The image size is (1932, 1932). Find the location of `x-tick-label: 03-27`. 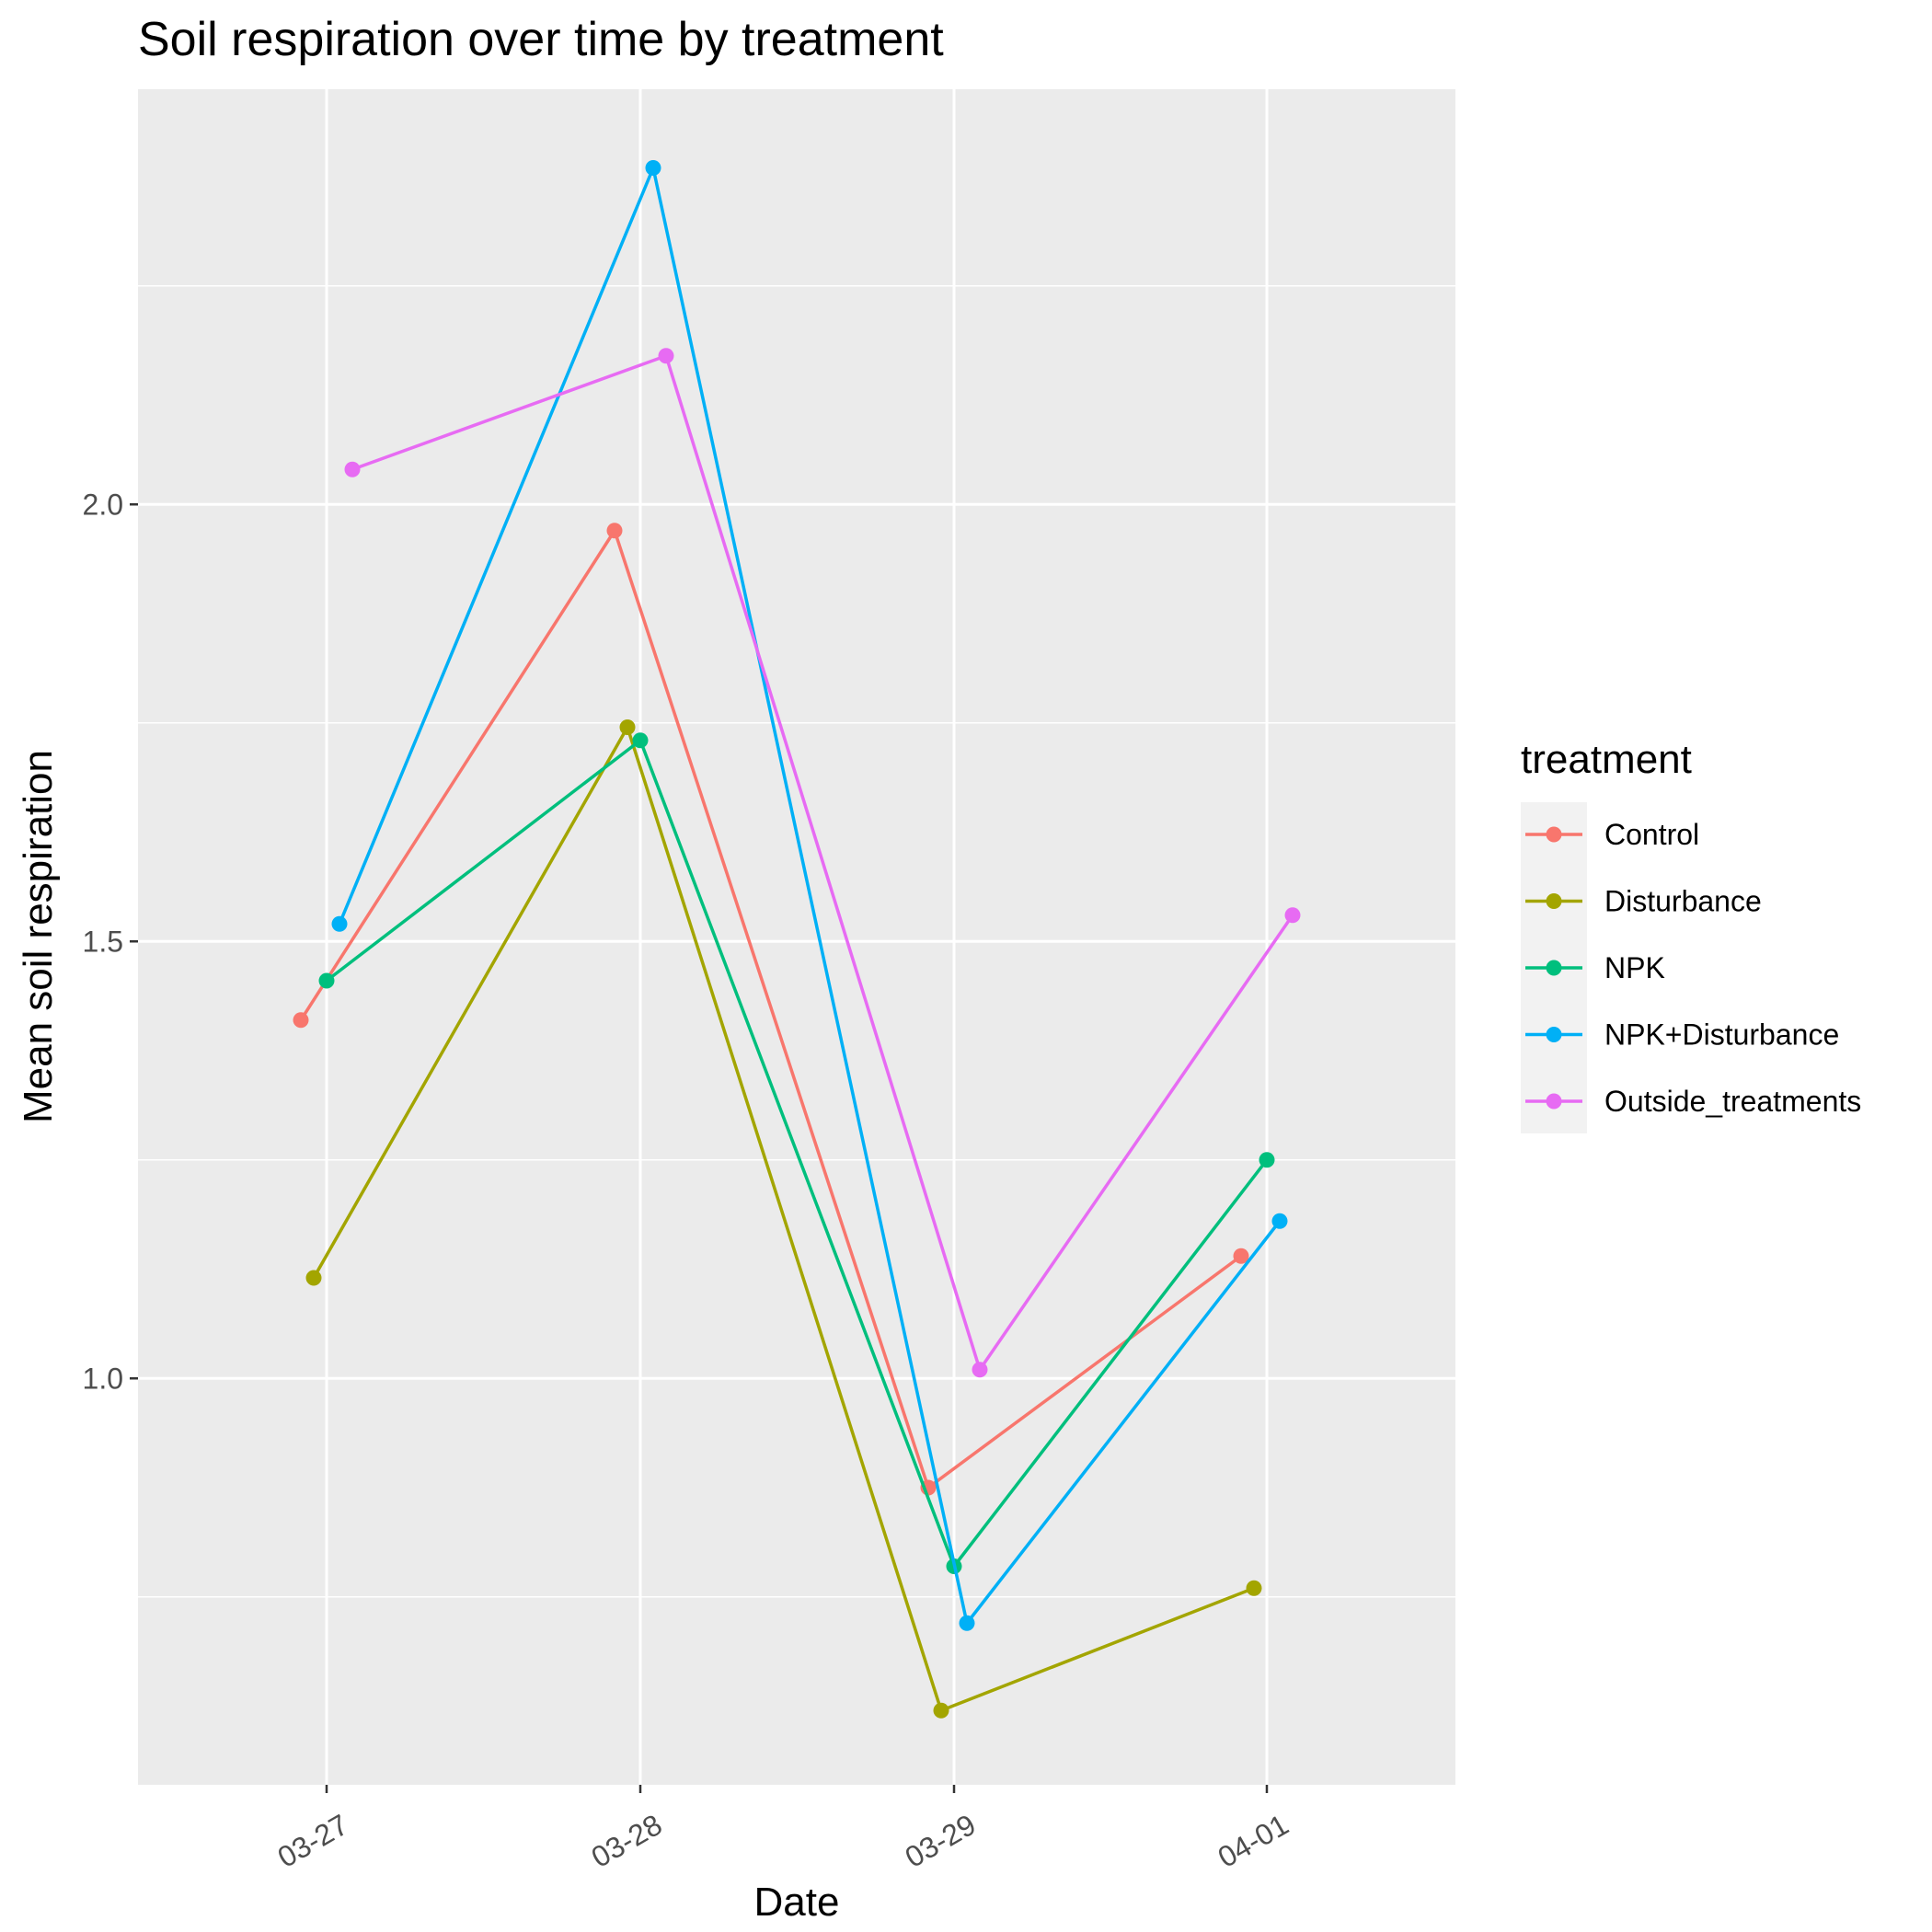

x-tick-label: 03-27 is located at coordinates (313, 1841).